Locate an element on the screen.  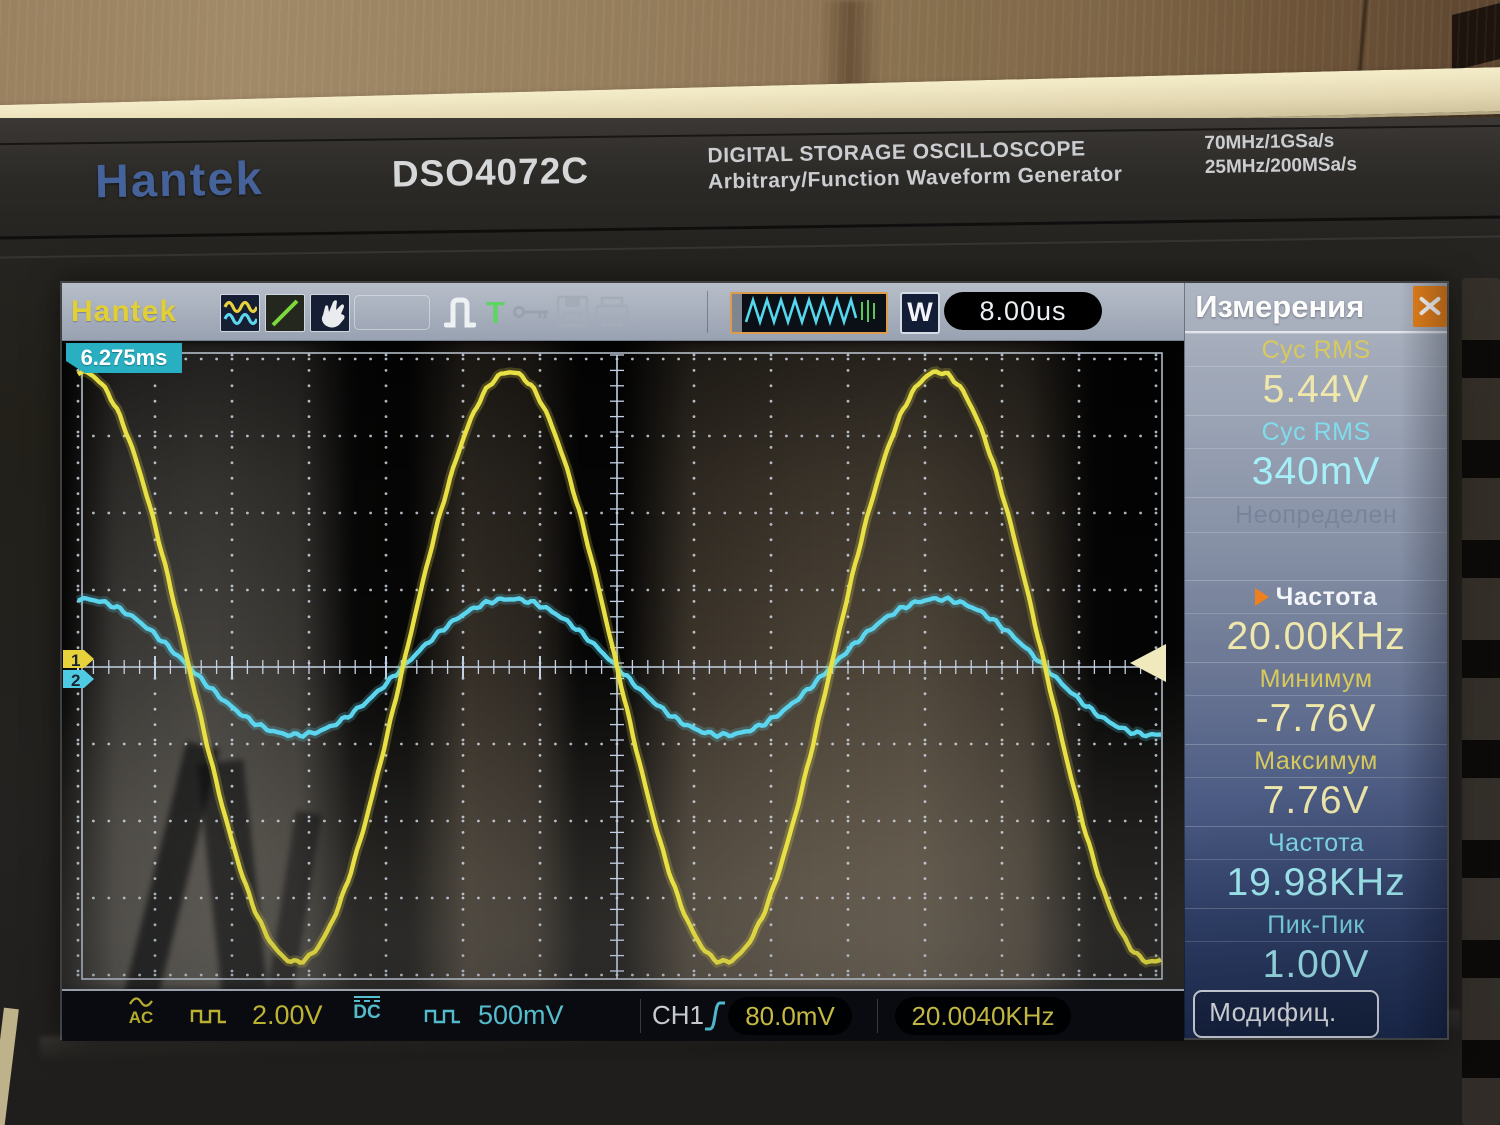
svg-text: 2 is located at coordinates (75, 680).